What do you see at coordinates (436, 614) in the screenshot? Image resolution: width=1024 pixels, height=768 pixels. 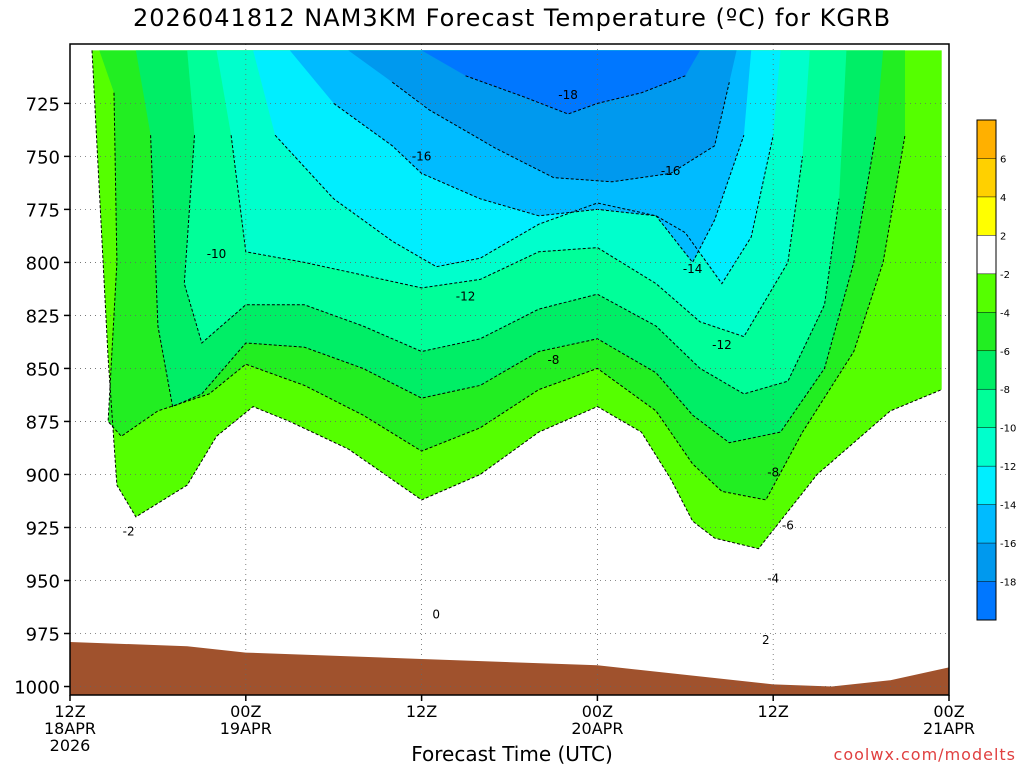 I see `contour-label: 0` at bounding box center [436, 614].